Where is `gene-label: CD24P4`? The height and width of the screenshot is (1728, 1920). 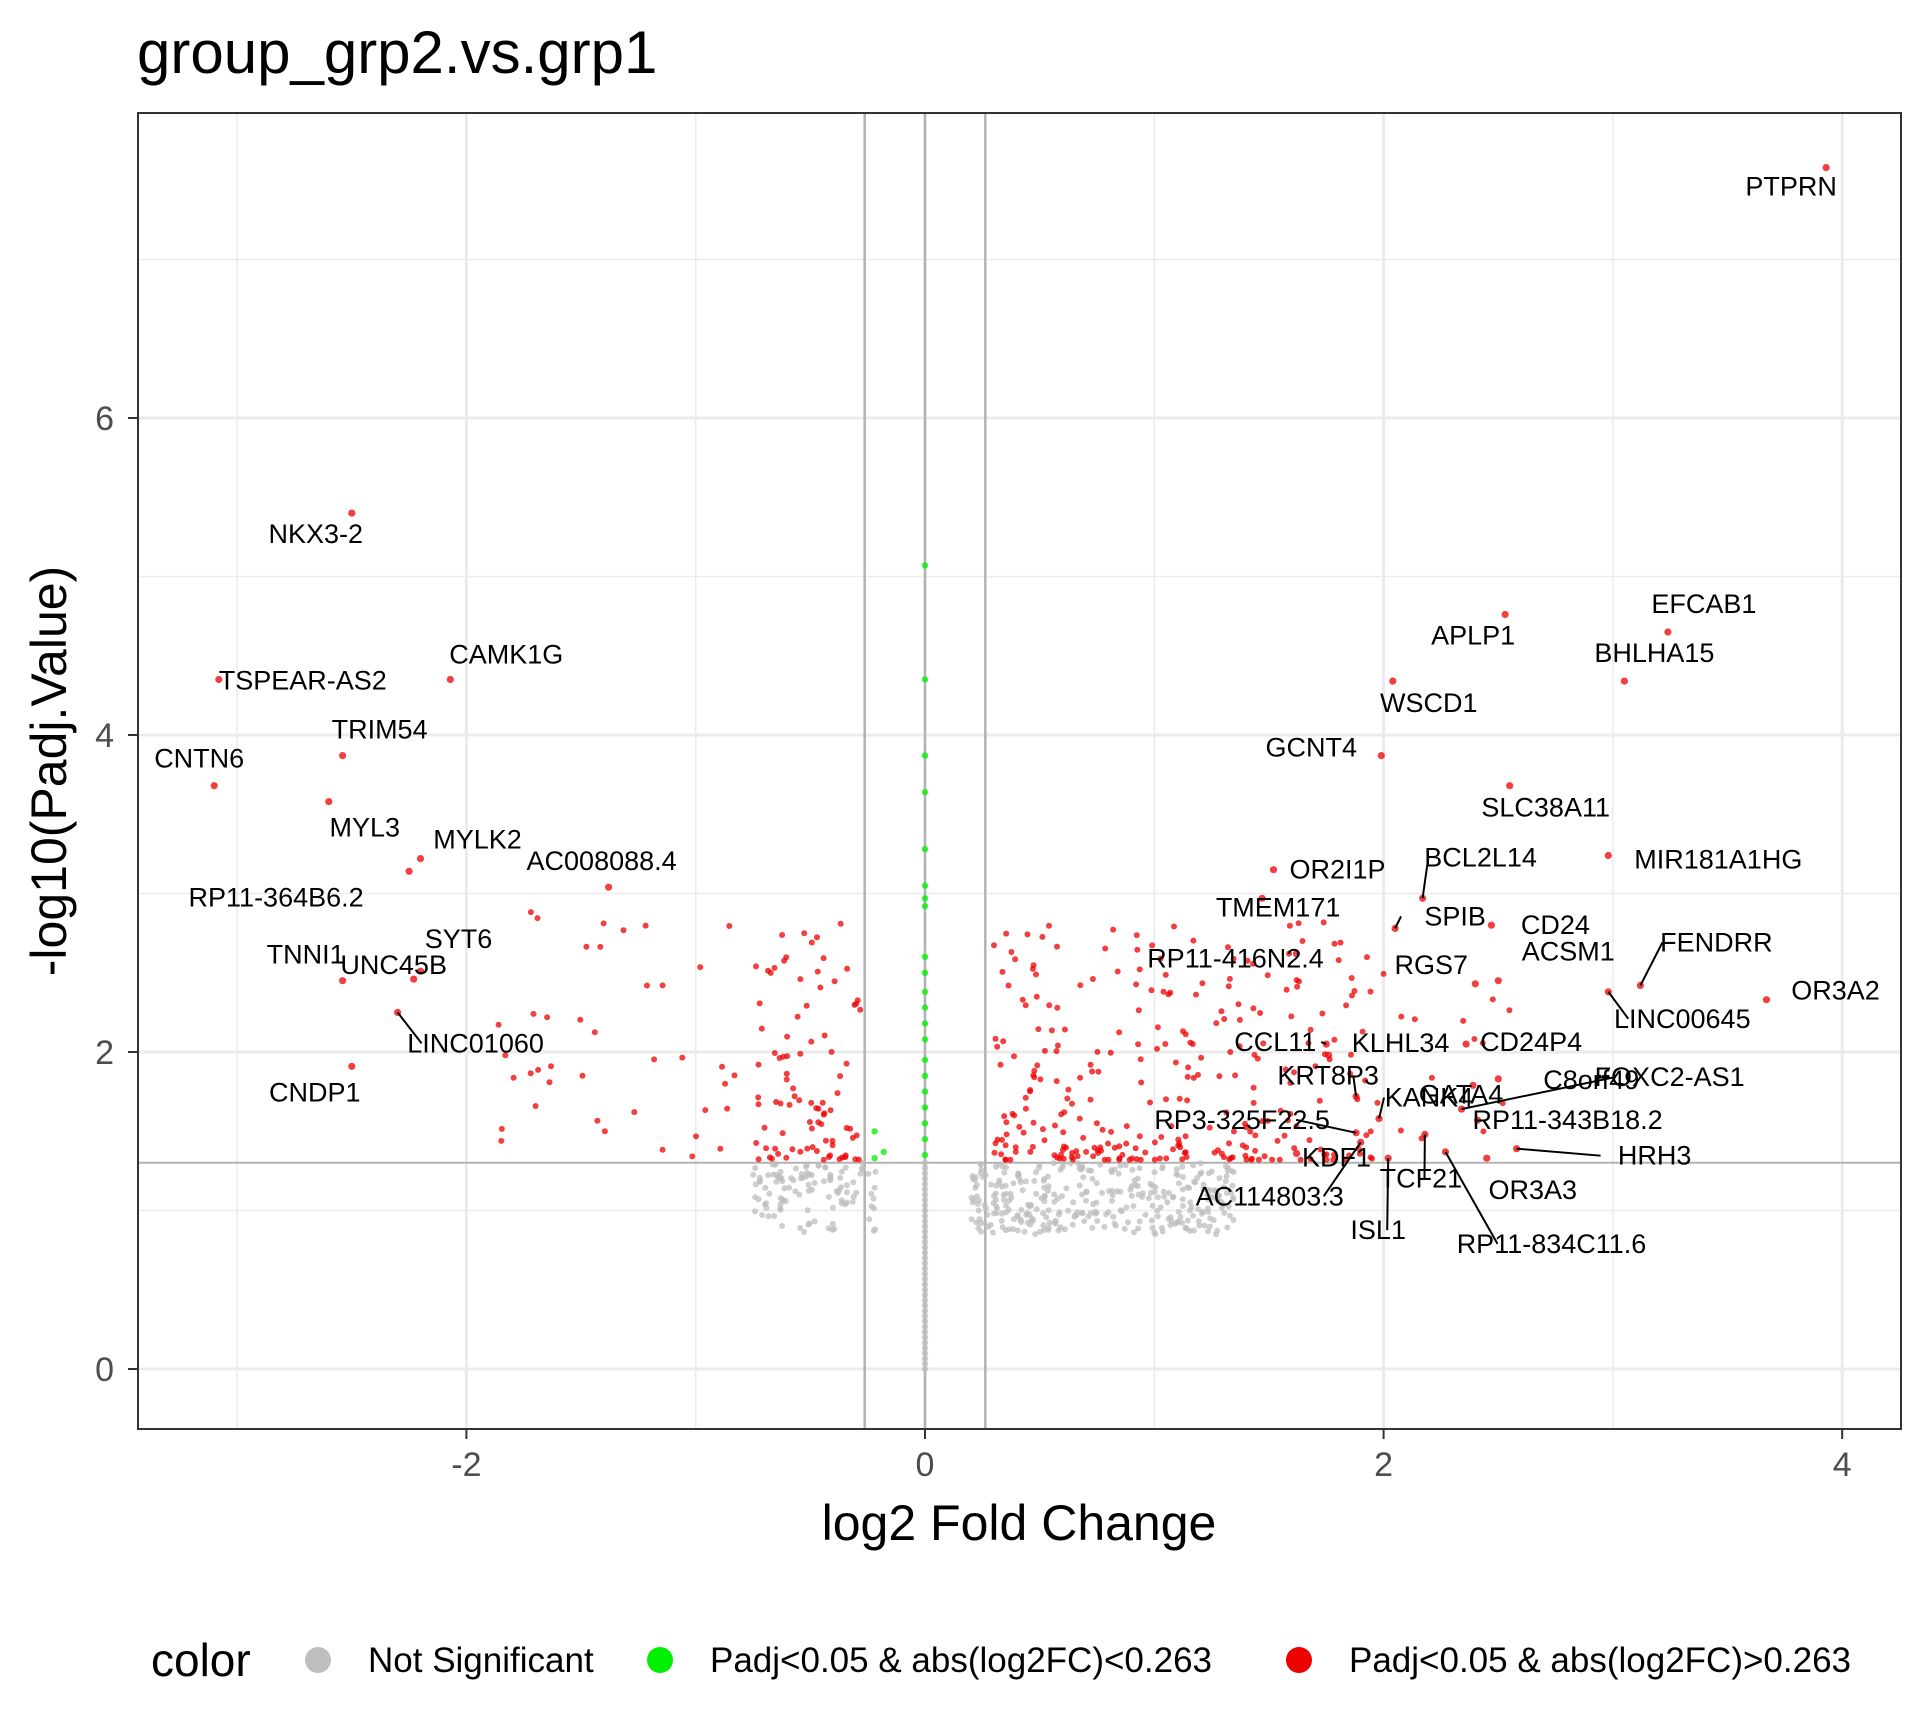
gene-label: CD24P4 is located at coordinates (1531, 1042).